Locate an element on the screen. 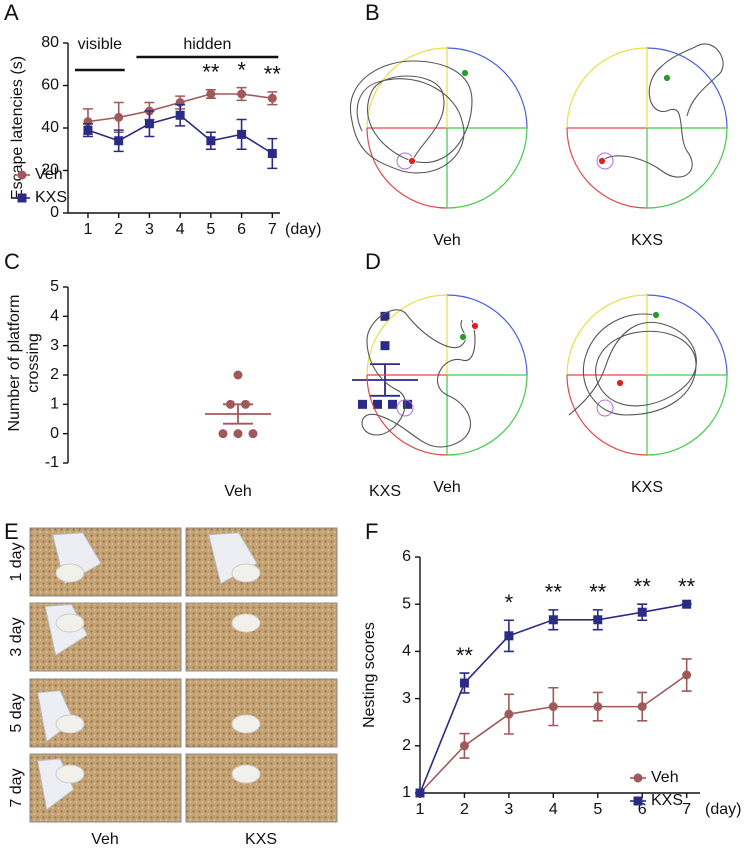 The image size is (749, 853). group-label: Veh is located at coordinates (447, 240).